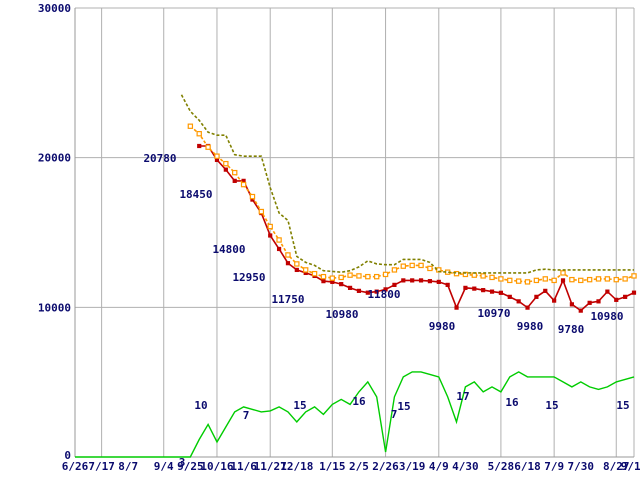 This screenshot has width=640, height=480. I want to click on data-point-value-label: 20780, so click(159, 158).